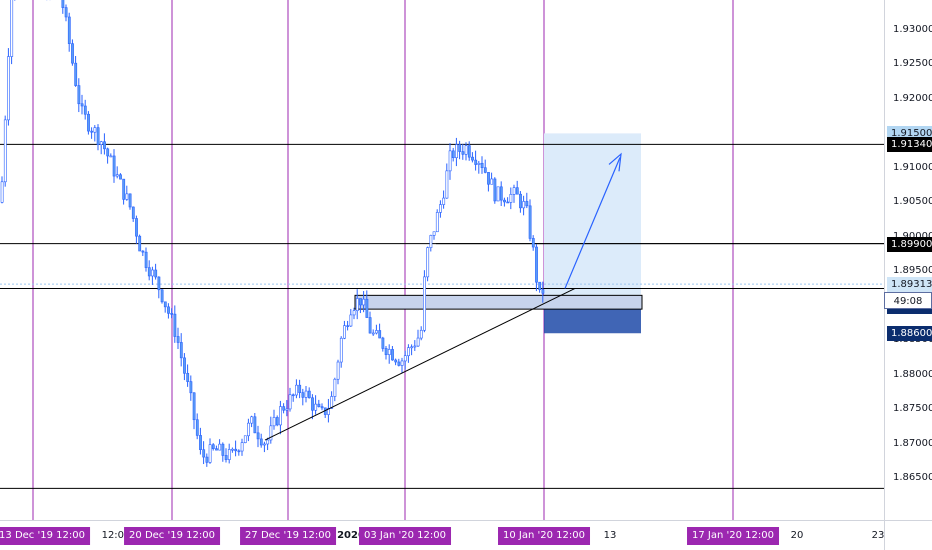  Describe the element at coordinates (908, 535) in the screenshot. I see `axis-corner` at that location.